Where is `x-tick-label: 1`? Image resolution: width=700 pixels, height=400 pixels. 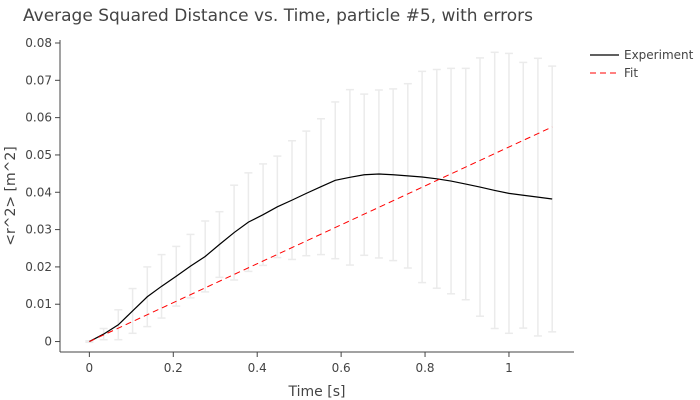 x-tick-label: 1 is located at coordinates (509, 368).